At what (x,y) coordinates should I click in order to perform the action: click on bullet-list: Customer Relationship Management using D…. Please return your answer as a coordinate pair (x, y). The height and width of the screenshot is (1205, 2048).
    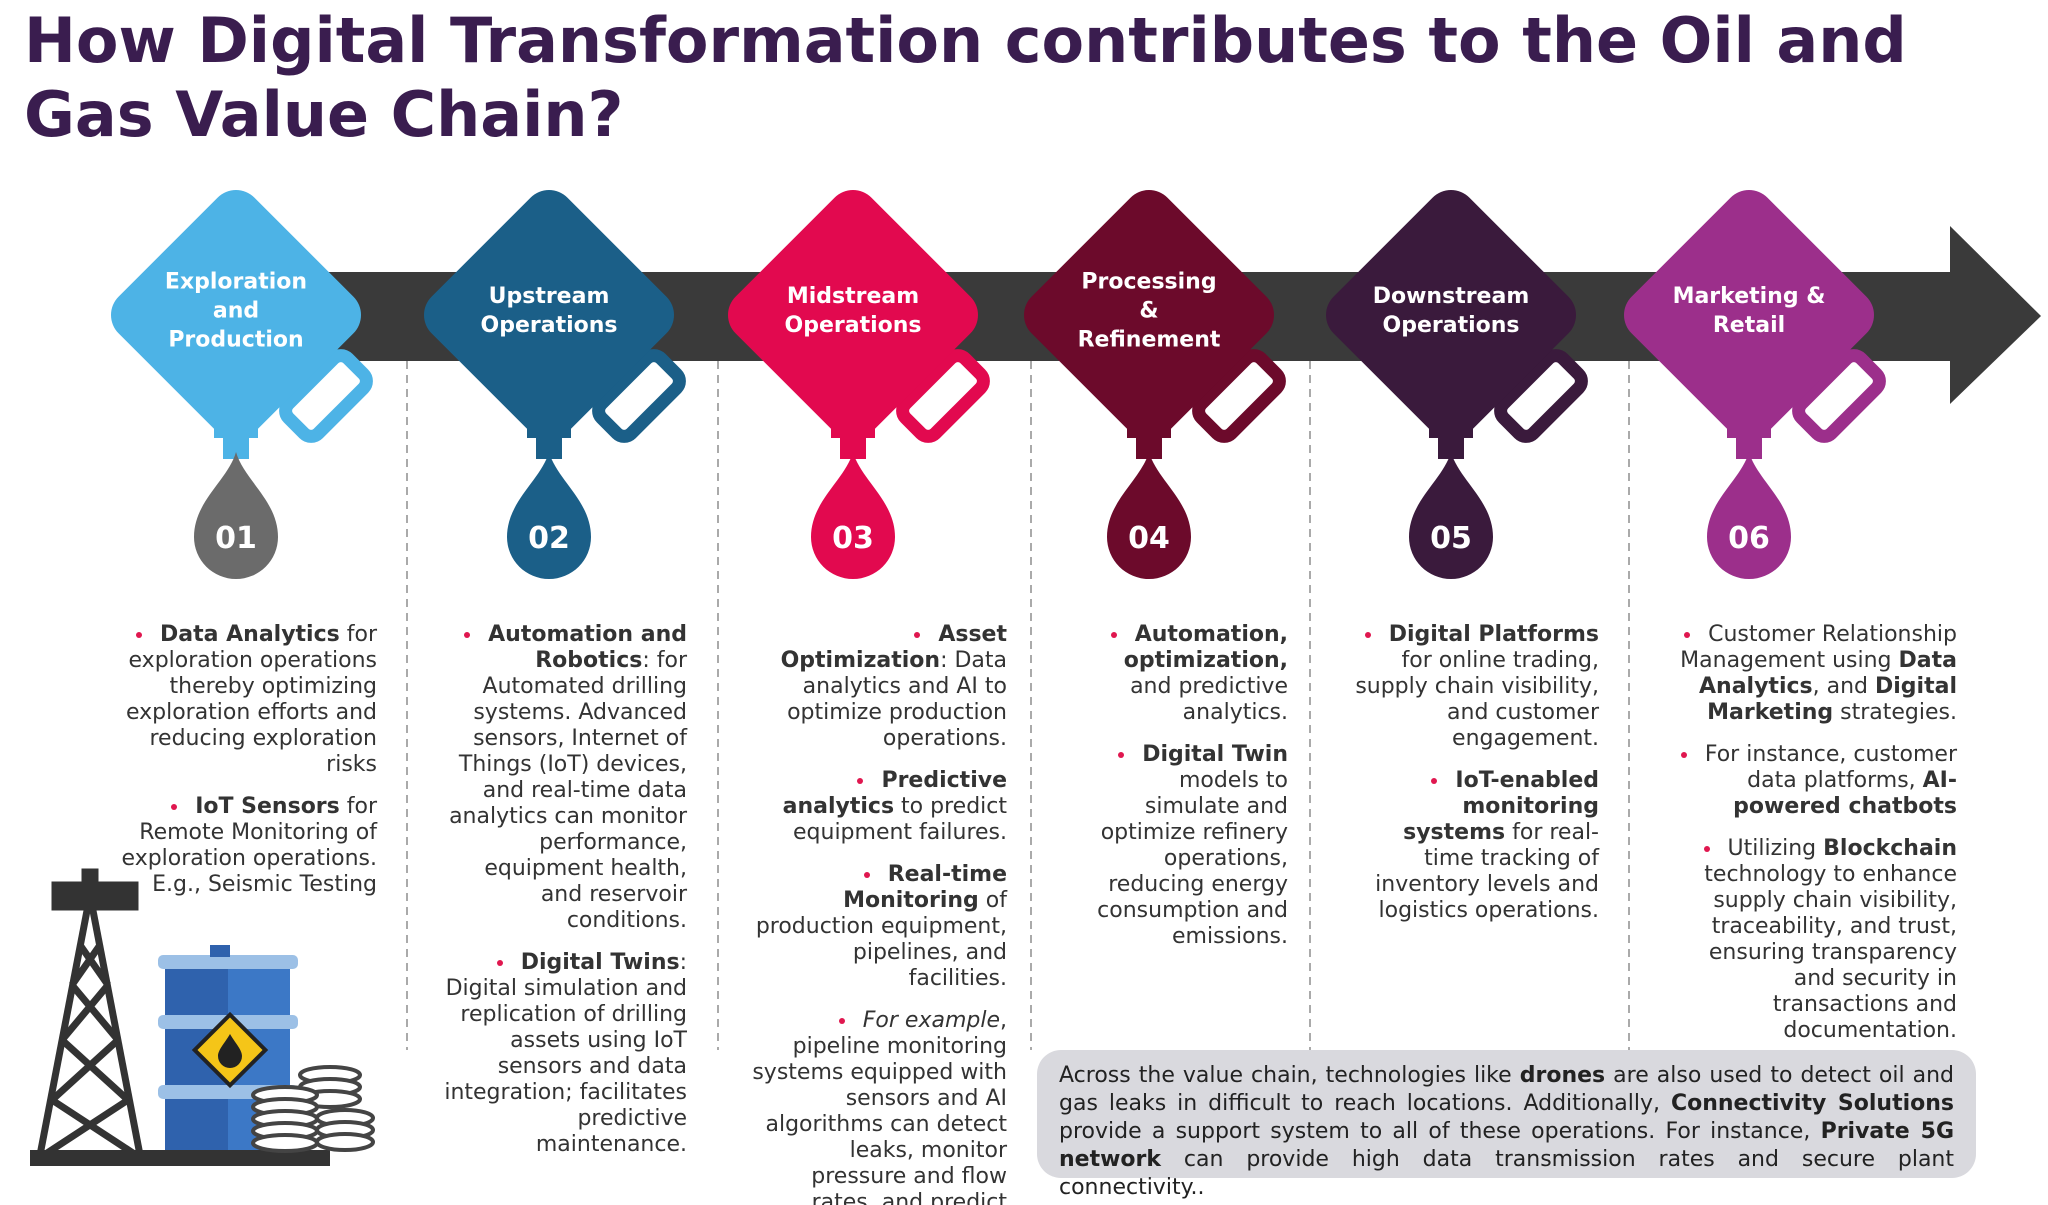
    Looking at the image, I should click on (1814, 841).